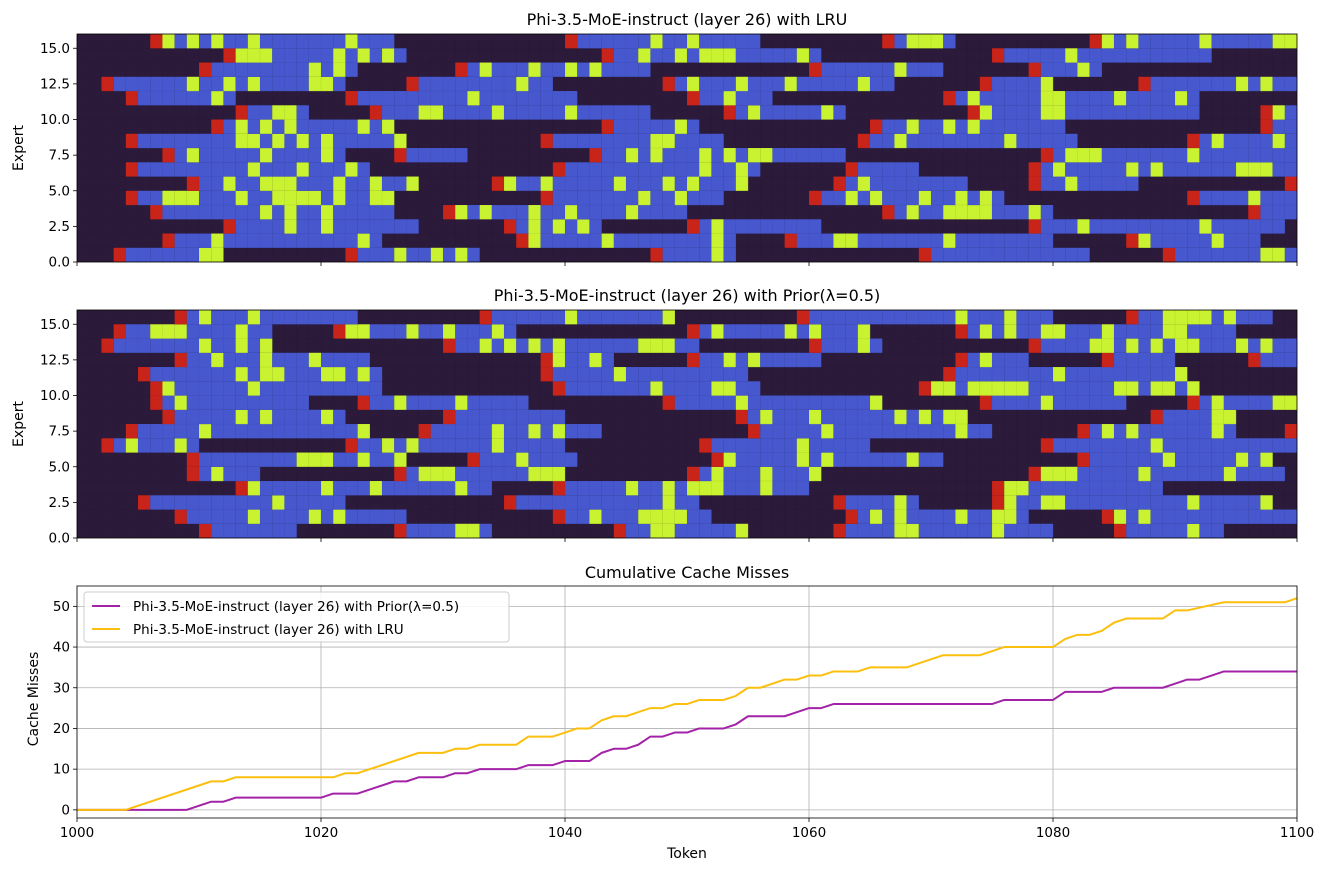 This screenshot has width=1328, height=872. I want to click on line-chart-xtick-label: 1060, so click(809, 833).